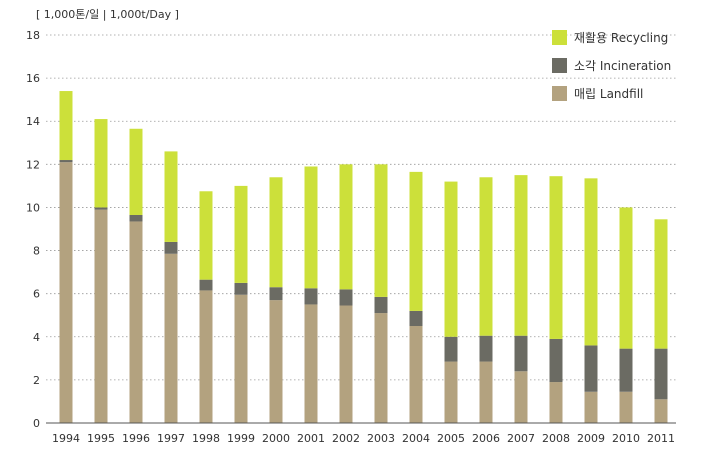  What do you see at coordinates (241, 438) in the screenshot?
I see `x-tick-label: 1999` at bounding box center [241, 438].